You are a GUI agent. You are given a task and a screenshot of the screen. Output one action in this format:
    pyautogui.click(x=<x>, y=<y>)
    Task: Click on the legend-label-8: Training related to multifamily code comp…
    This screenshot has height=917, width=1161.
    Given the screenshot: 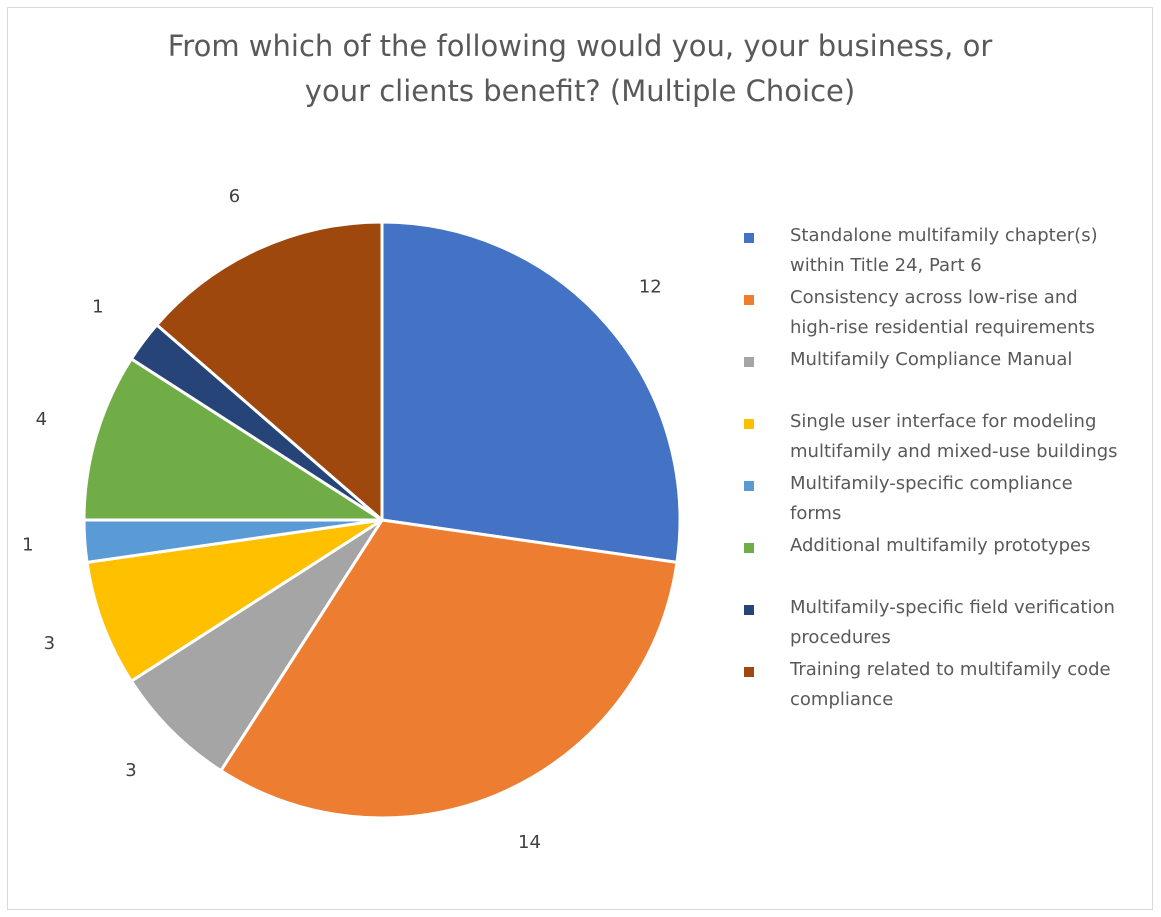 What is the action you would take?
    pyautogui.click(x=975, y=685)
    